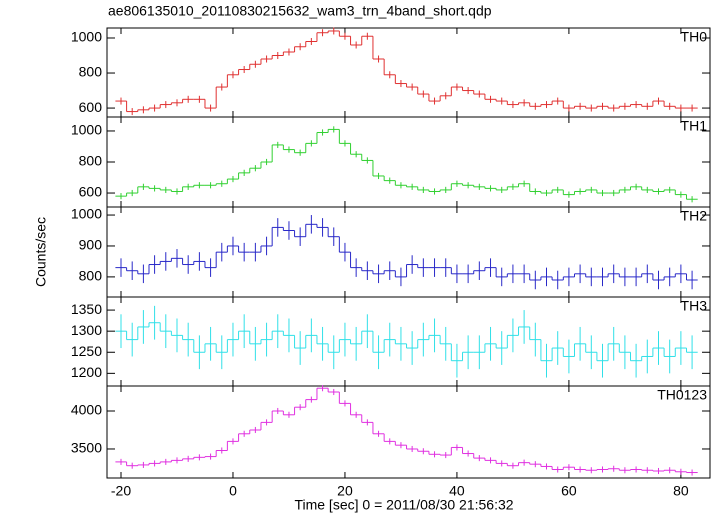  Describe the element at coordinates (91, 245) in the screenshot. I see `y-tick-label: 900` at that location.